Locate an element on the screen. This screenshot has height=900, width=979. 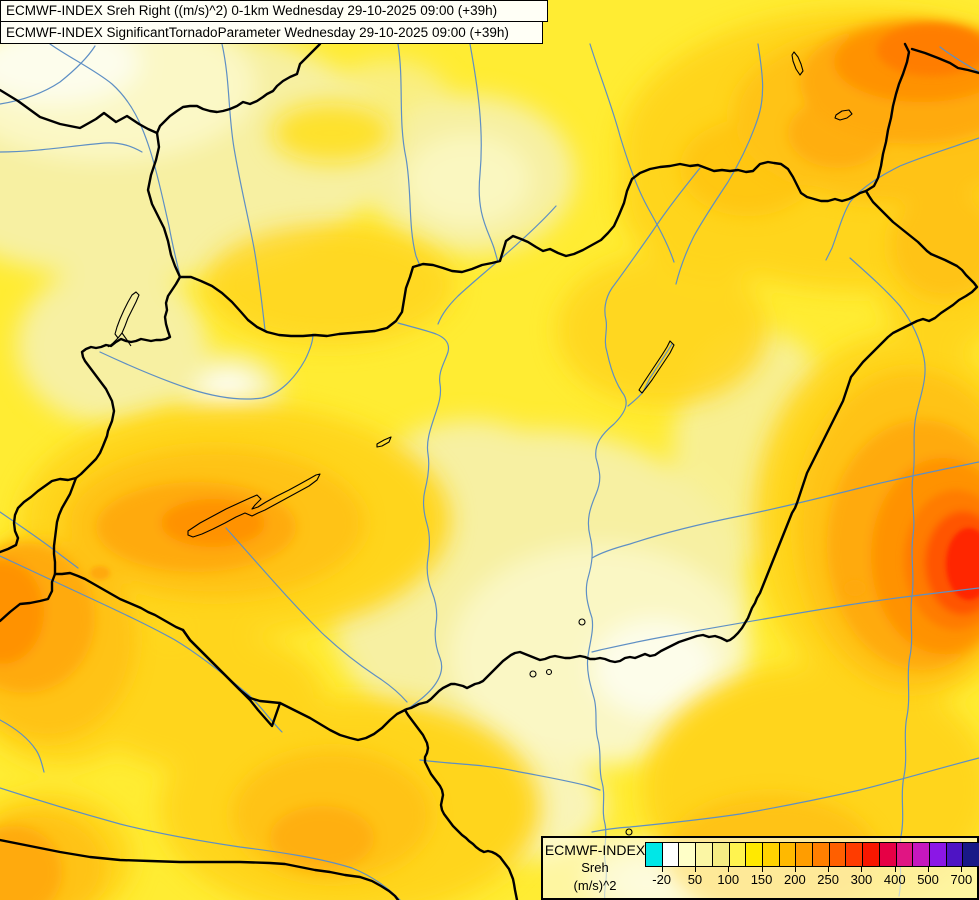
border-hungary-serbia is located at coordinates (566, 672).